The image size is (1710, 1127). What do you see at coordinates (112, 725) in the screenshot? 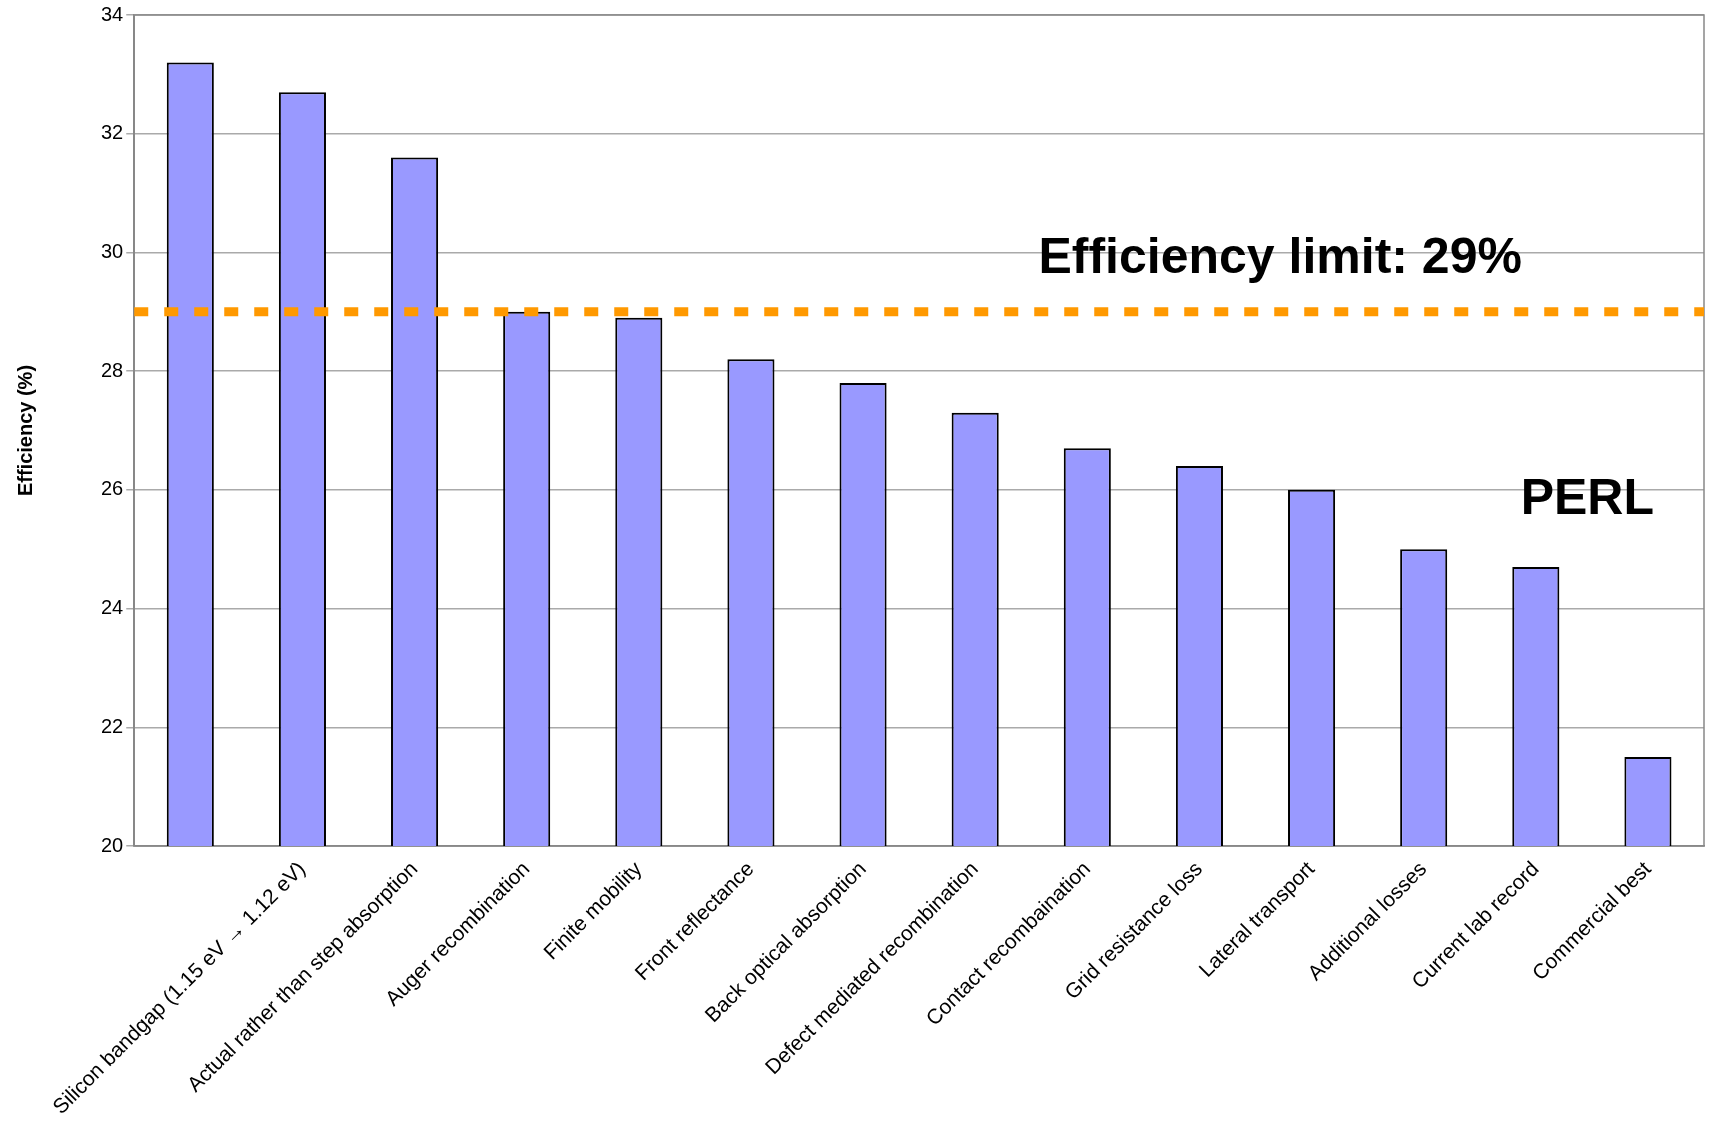
I see `y-tick-label: 22` at bounding box center [112, 725].